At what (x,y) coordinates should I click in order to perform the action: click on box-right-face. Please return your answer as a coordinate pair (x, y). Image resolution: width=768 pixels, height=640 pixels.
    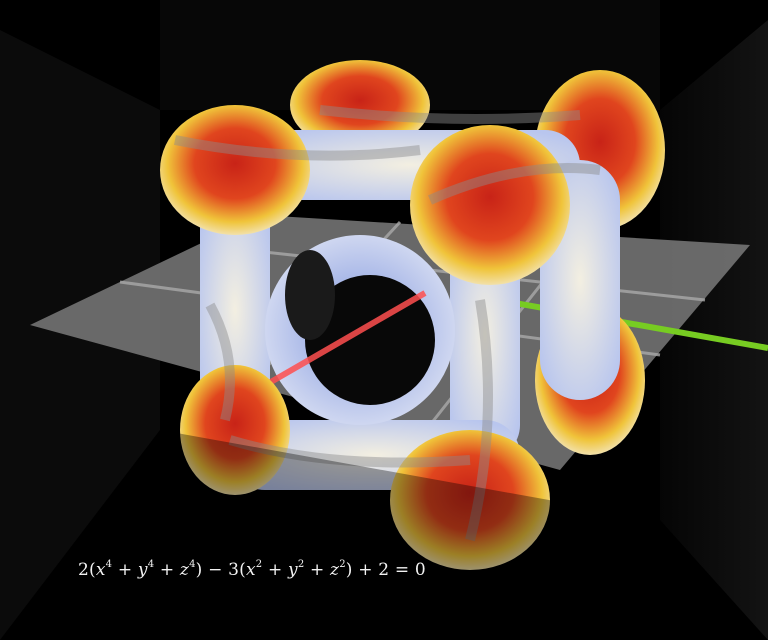
    Looking at the image, I should click on (714, 330).